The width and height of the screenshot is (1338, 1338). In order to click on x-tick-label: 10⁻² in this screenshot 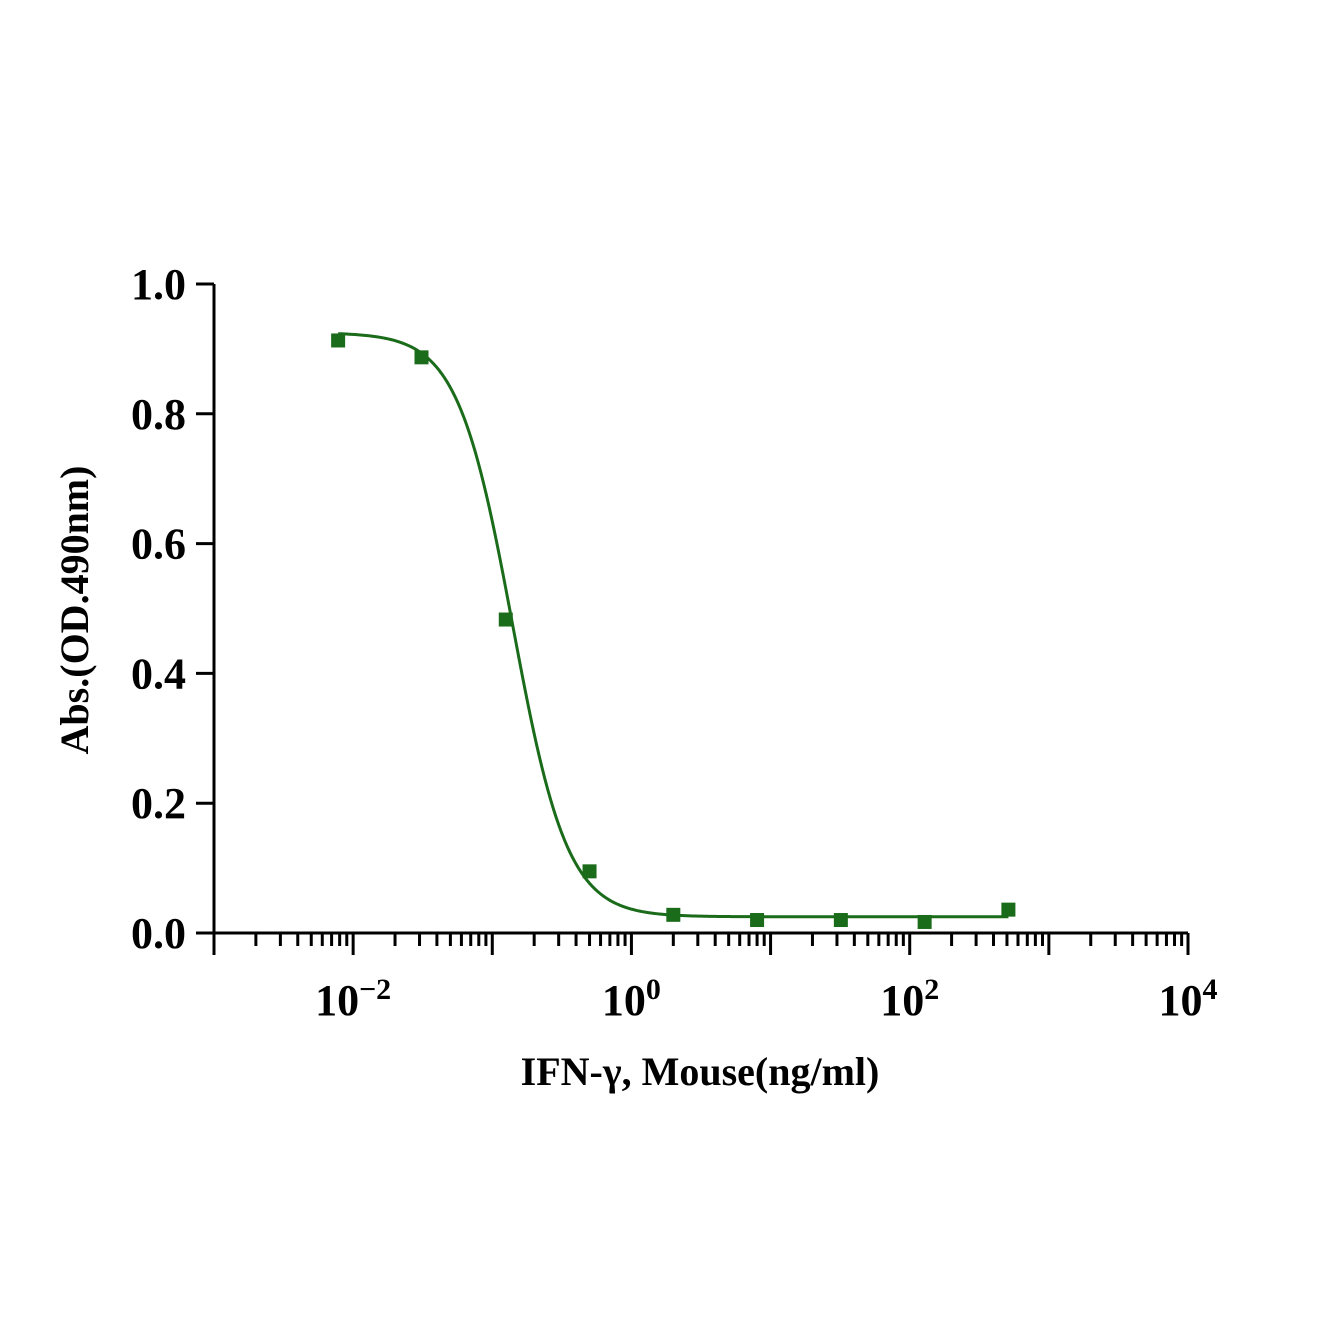, I will do `click(353, 999)`.